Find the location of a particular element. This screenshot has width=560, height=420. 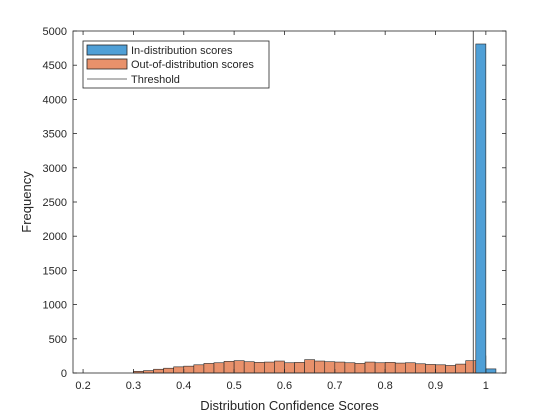

x-tick-label-7: 0.9 is located at coordinates (435, 386).